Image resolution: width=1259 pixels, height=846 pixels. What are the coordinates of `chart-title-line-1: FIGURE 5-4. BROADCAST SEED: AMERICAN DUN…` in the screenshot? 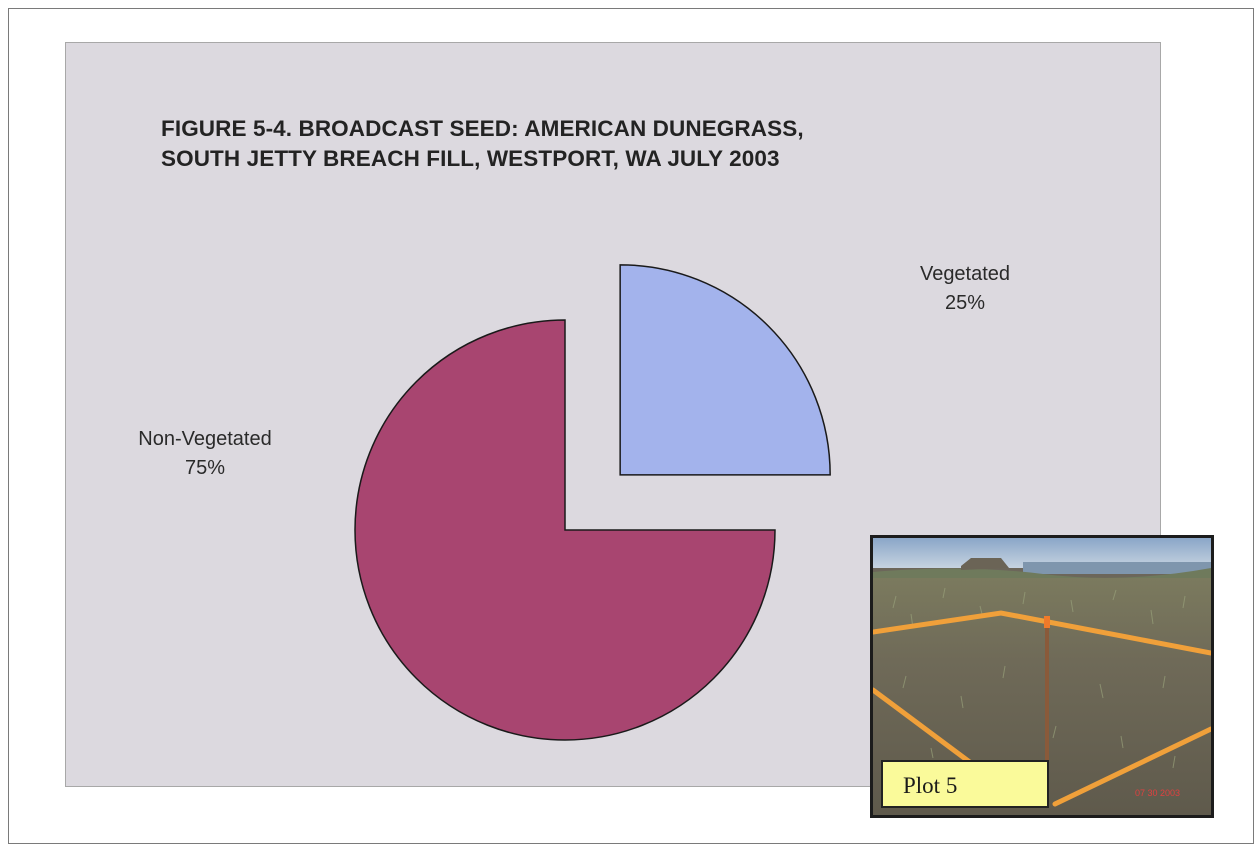 It's located at (482, 128).